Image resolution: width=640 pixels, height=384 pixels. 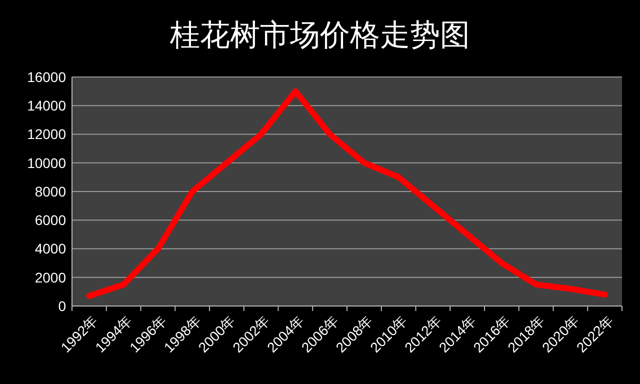 I want to click on y-tick-label: 6000, so click(x=50, y=220).